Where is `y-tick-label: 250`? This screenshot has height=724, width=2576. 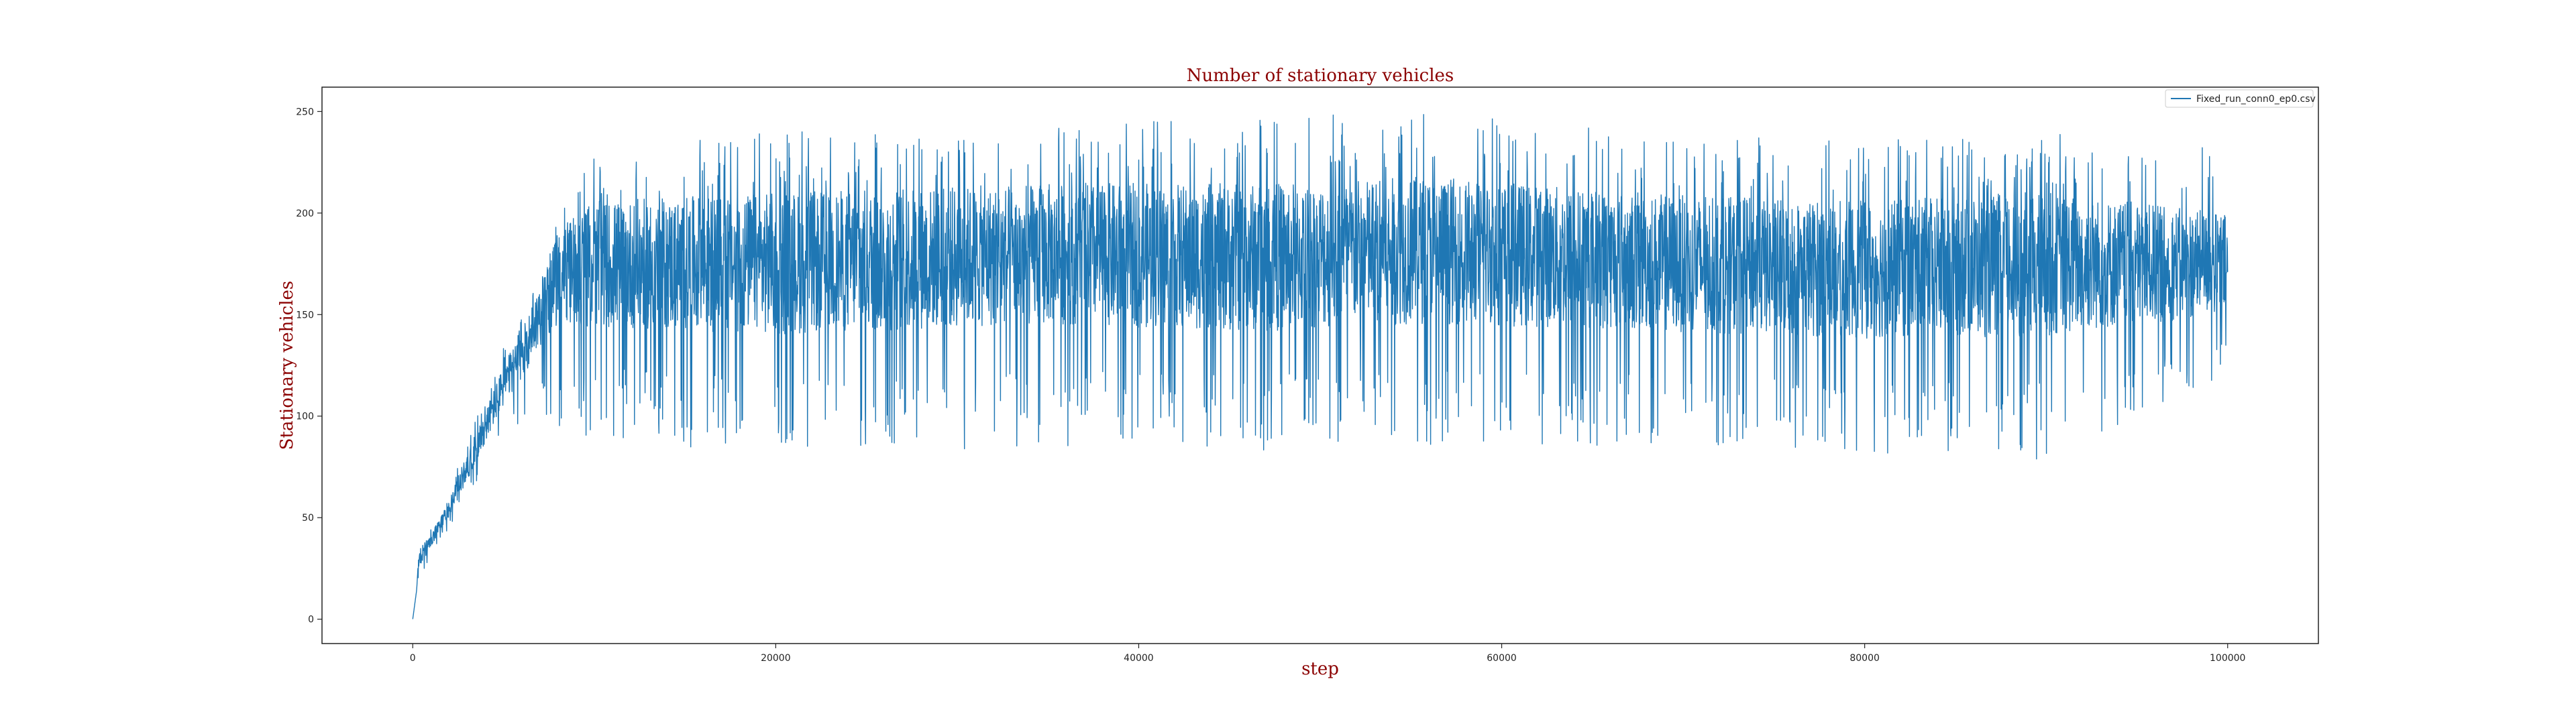
y-tick-label: 250 is located at coordinates (305, 112).